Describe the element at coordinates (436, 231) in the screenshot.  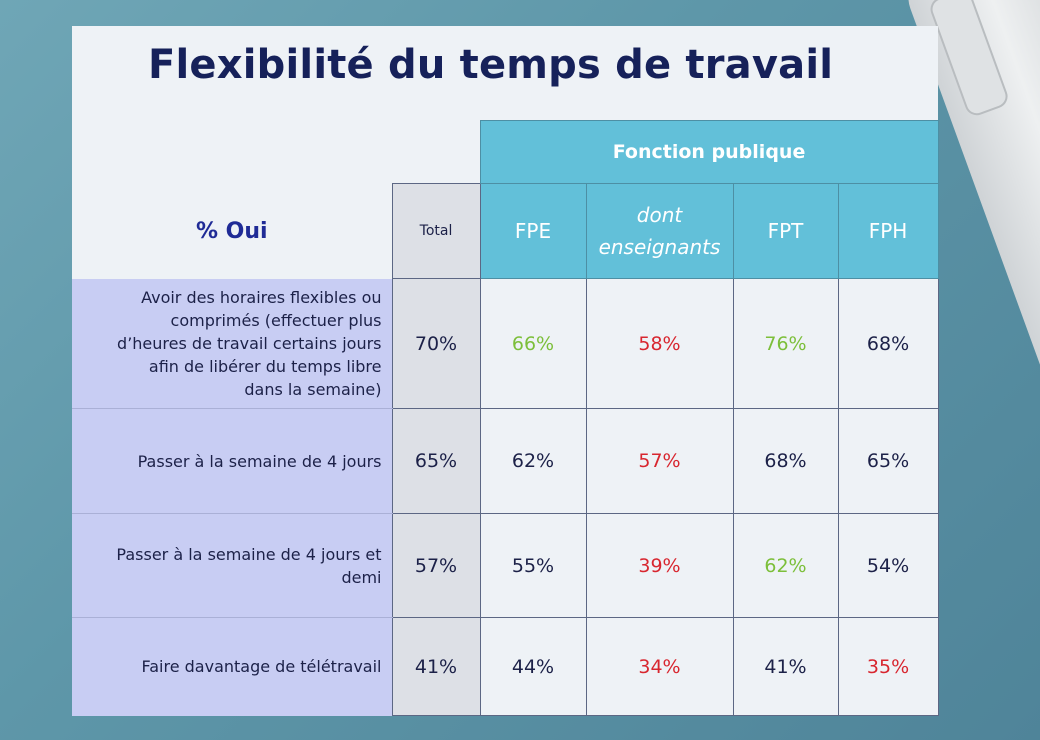
I see `column-header-total: Total` at that location.